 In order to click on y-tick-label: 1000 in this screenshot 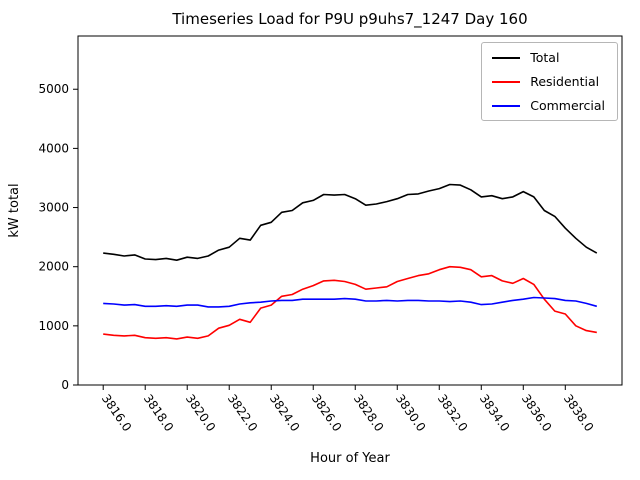, I will do `click(53, 326)`.